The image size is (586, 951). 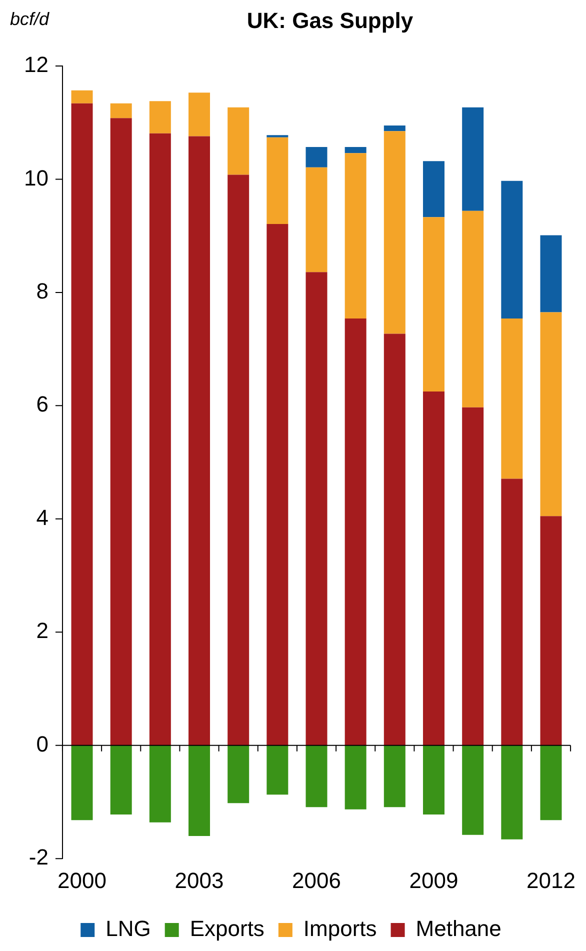 What do you see at coordinates (42, 517) in the screenshot?
I see `y-tick-label: 4` at bounding box center [42, 517].